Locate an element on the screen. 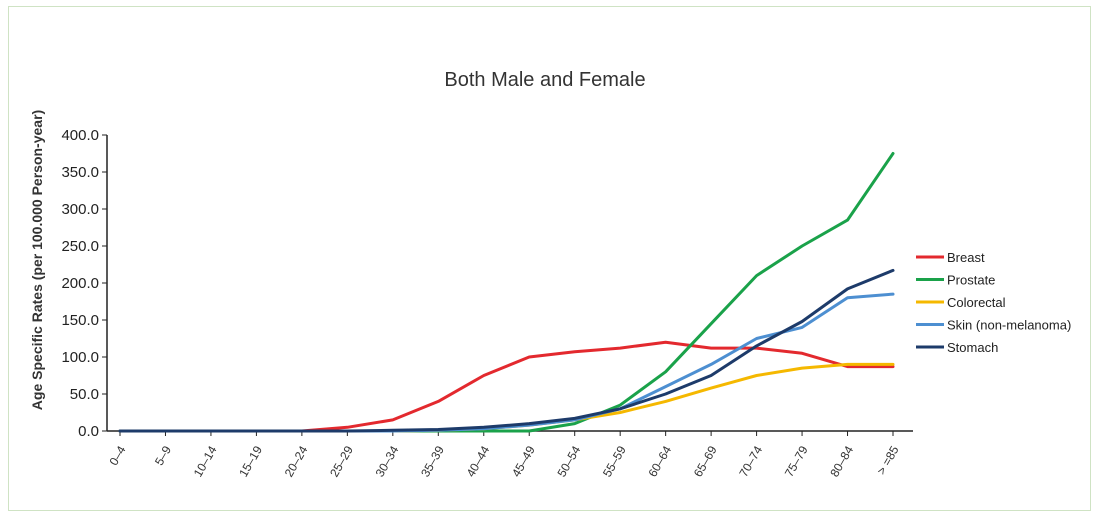 The height and width of the screenshot is (515, 1097). x-tick-label: 60–64 is located at coordinates (659, 461).